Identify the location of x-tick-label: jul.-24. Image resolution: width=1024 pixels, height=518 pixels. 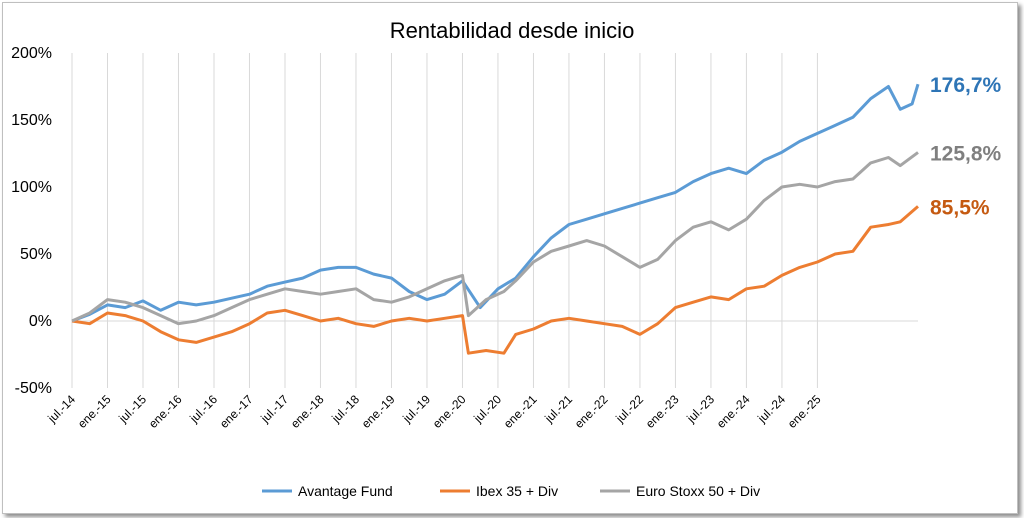
(771, 409).